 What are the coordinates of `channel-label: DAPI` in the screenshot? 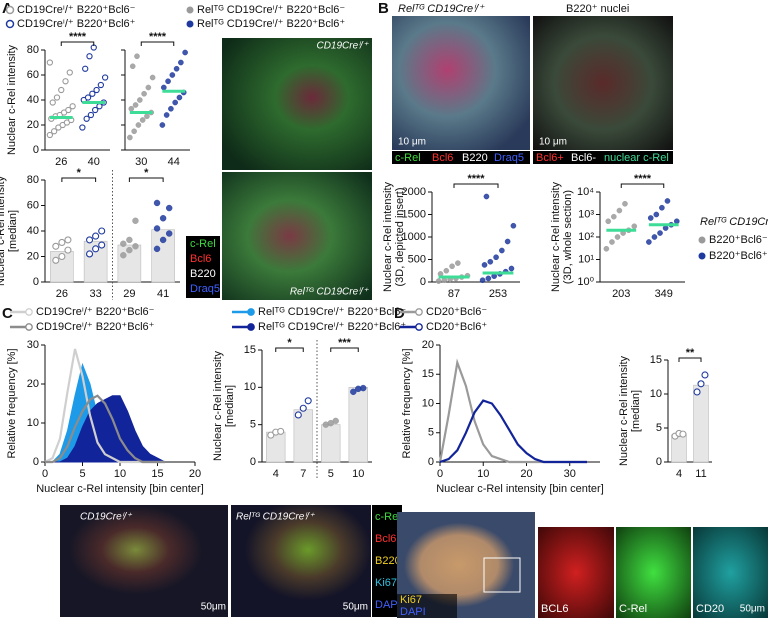 It's located at (413, 612).